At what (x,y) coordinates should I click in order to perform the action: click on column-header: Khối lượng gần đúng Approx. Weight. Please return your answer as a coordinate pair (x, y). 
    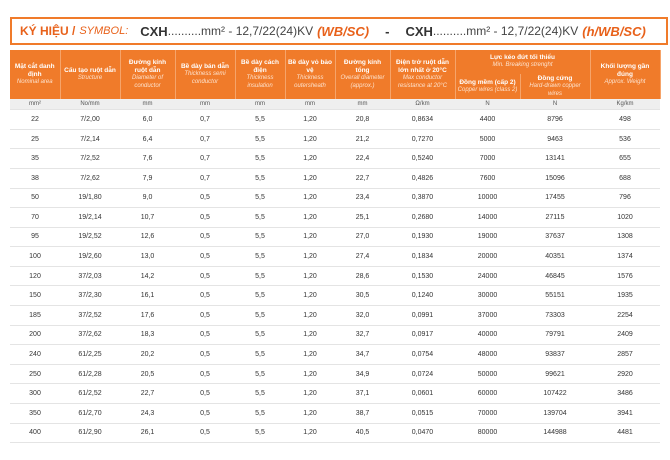
    Looking at the image, I should click on (625, 75).